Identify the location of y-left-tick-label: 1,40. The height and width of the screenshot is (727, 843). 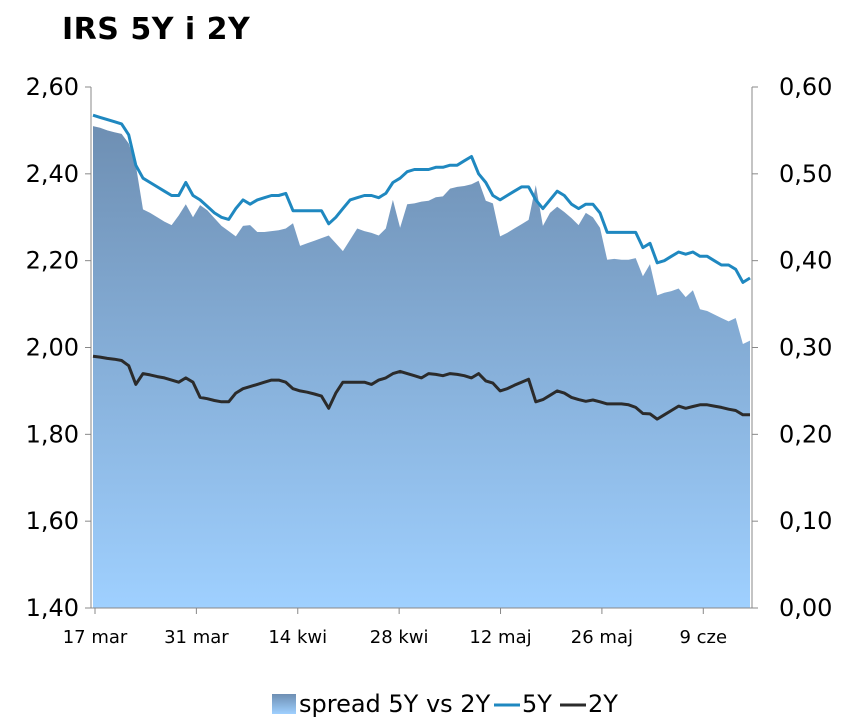
(52, 608).